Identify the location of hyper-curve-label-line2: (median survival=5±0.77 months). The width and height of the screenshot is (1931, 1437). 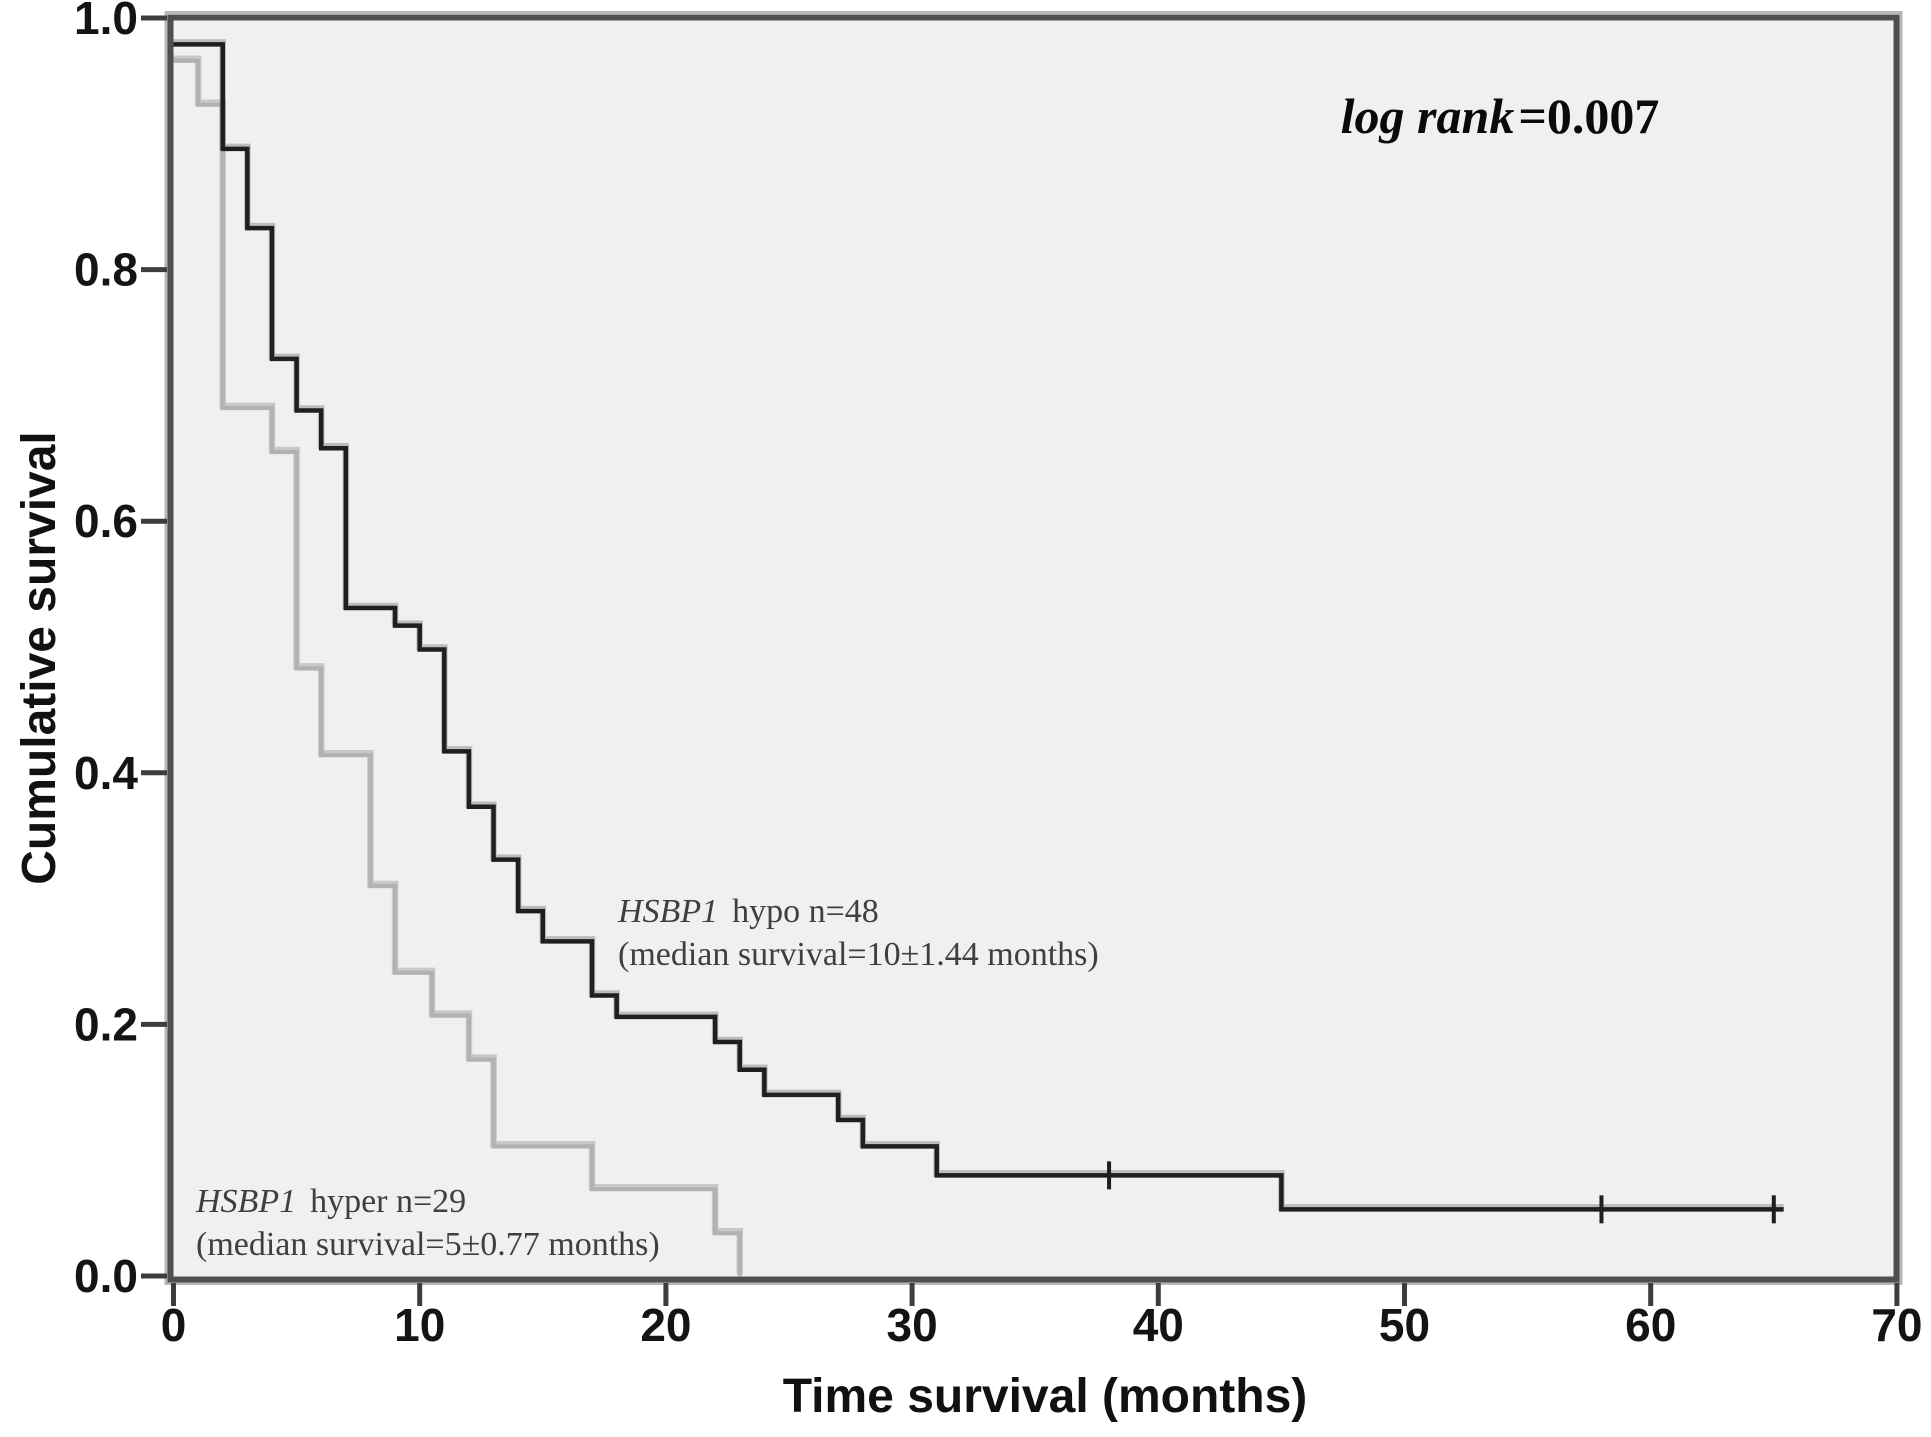
(428, 1244).